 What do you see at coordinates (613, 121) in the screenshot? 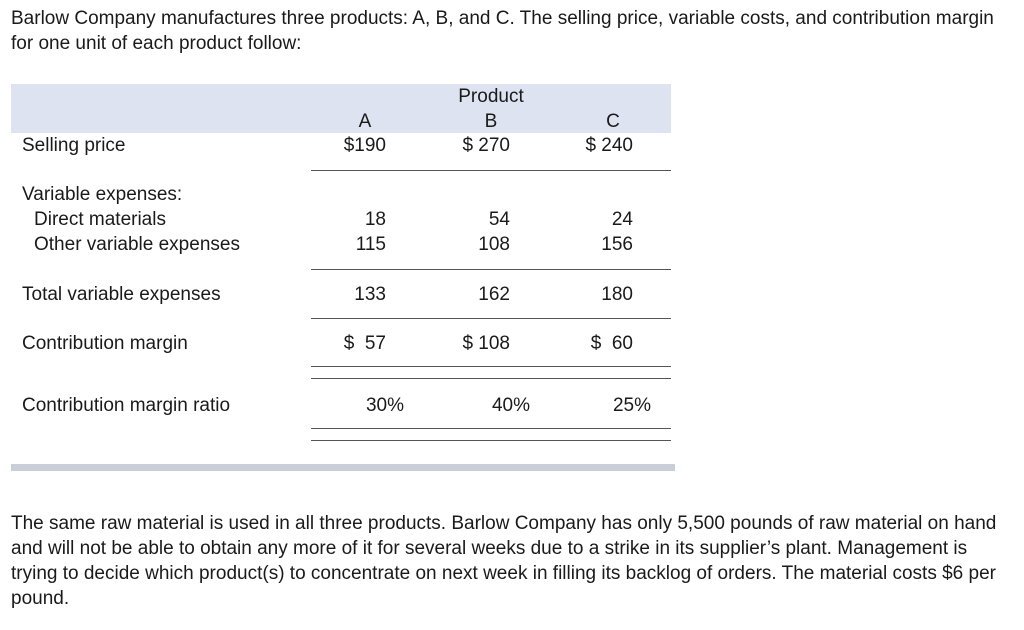
I see `column-header-c: C` at bounding box center [613, 121].